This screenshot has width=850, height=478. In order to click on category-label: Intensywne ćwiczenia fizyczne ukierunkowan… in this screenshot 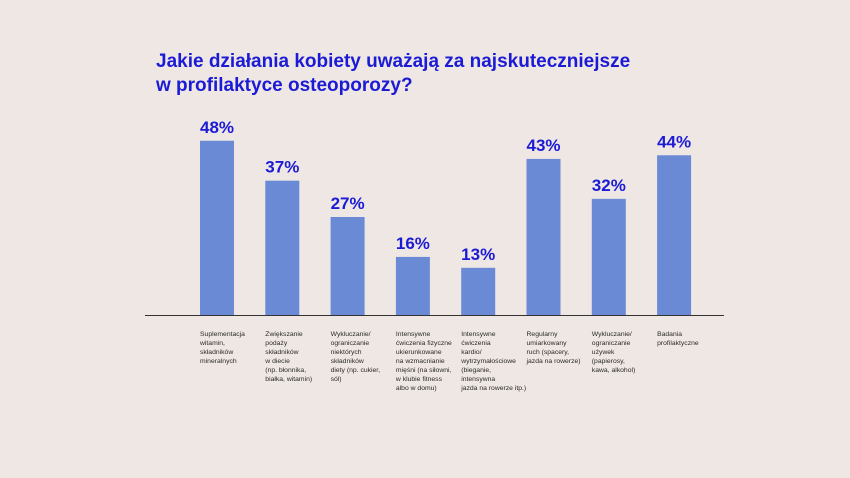, I will do `click(423, 361)`.